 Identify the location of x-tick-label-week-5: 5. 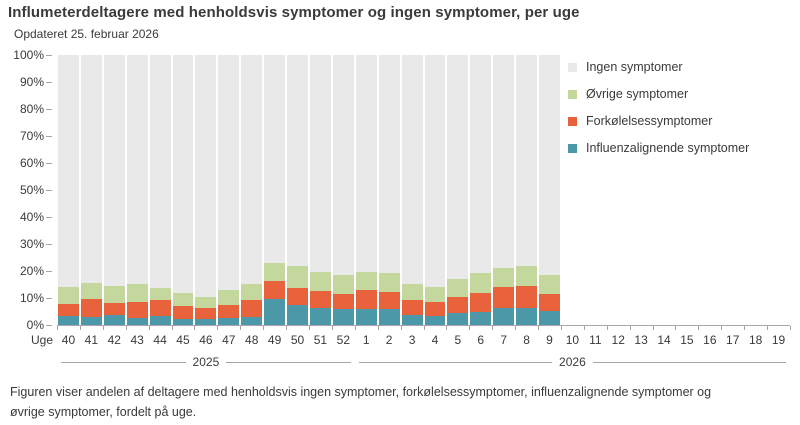
(458, 340).